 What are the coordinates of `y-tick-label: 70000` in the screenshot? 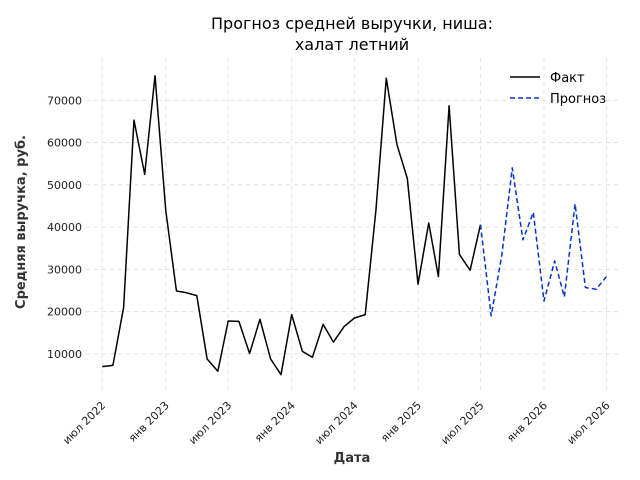 It's located at (64, 100).